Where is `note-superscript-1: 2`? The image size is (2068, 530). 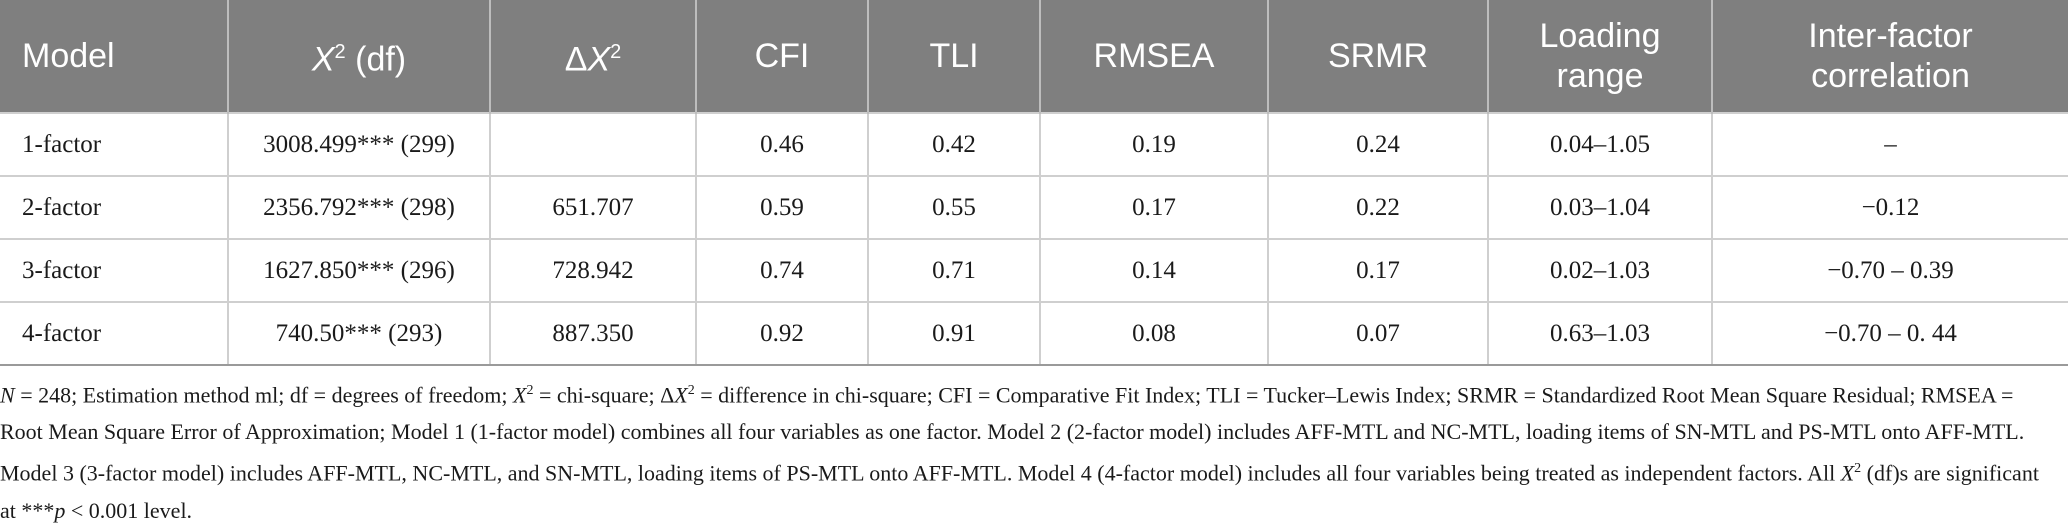
note-superscript-1: 2 is located at coordinates (530, 390).